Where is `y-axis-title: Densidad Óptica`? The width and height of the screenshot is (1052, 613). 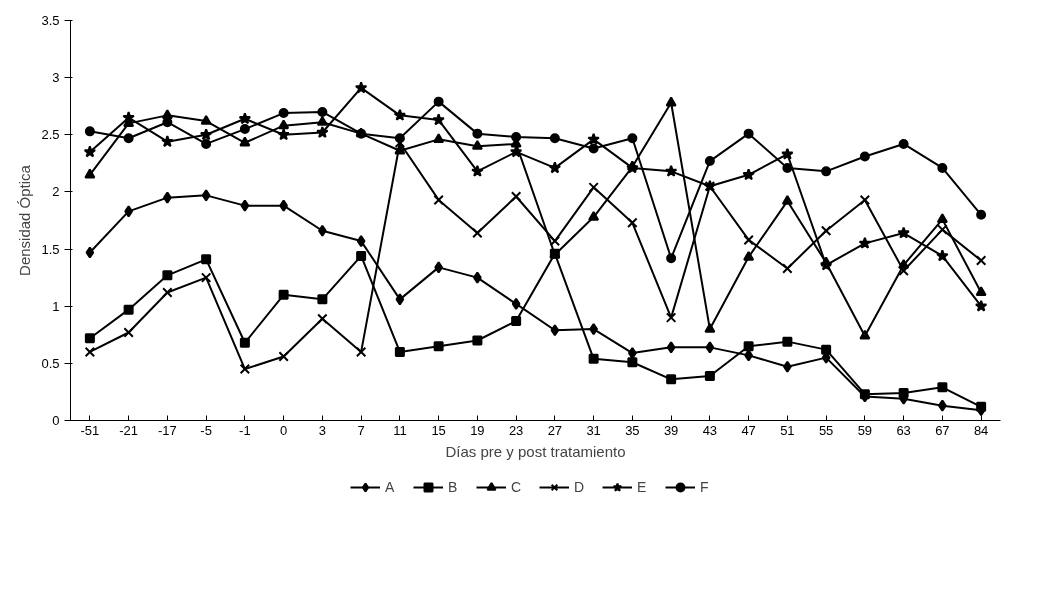
y-axis-title: Densidad Óptica is located at coordinates (25, 220).